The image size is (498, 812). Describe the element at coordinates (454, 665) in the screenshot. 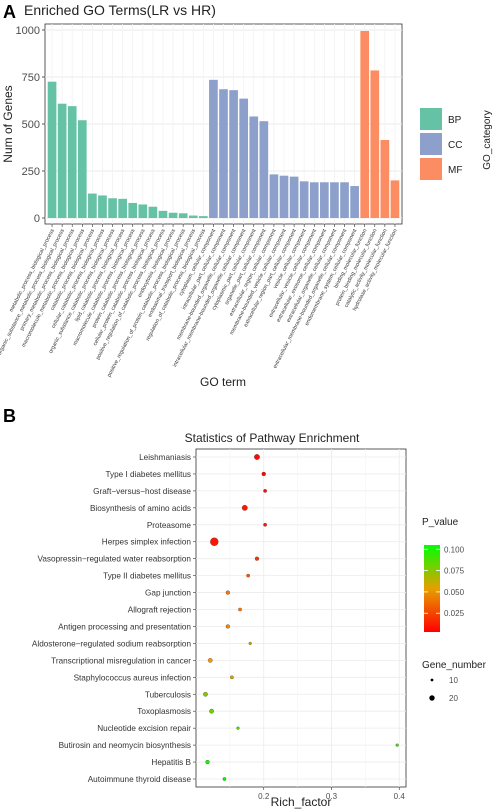

I see `size-legend-title: Gene_number` at that location.